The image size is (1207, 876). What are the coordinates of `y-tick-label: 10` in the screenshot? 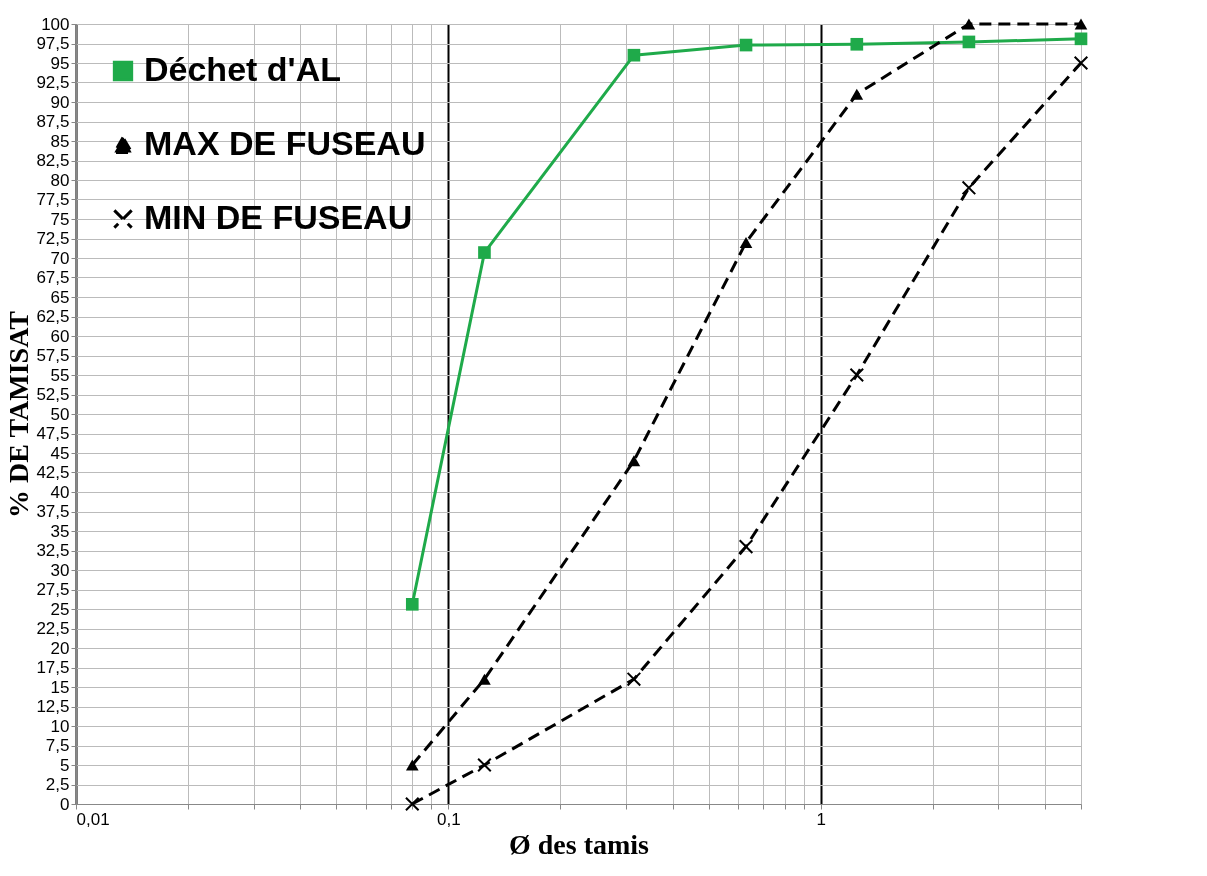 It's located at (60, 726).